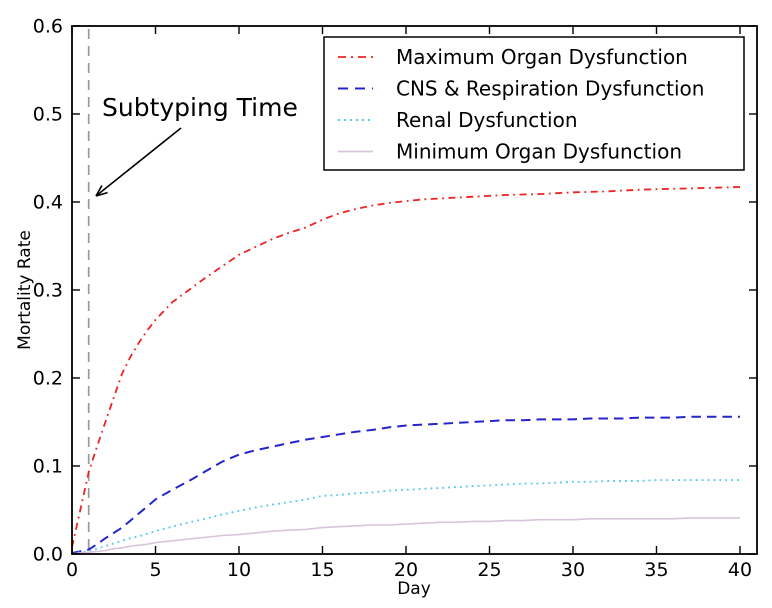 The height and width of the screenshot is (608, 772). I want to click on y-tick-label: 0.4, so click(48, 203).